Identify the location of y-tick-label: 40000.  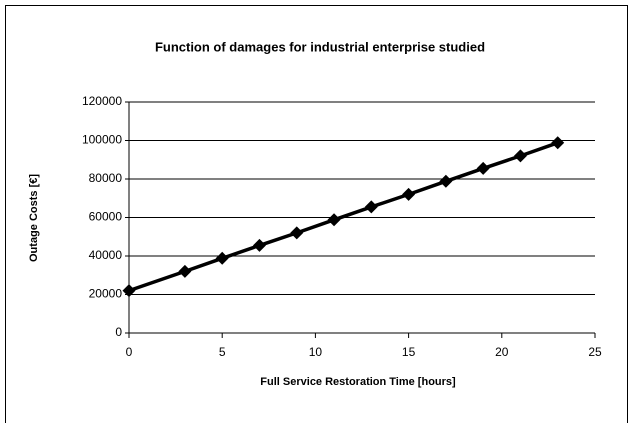
(106, 255).